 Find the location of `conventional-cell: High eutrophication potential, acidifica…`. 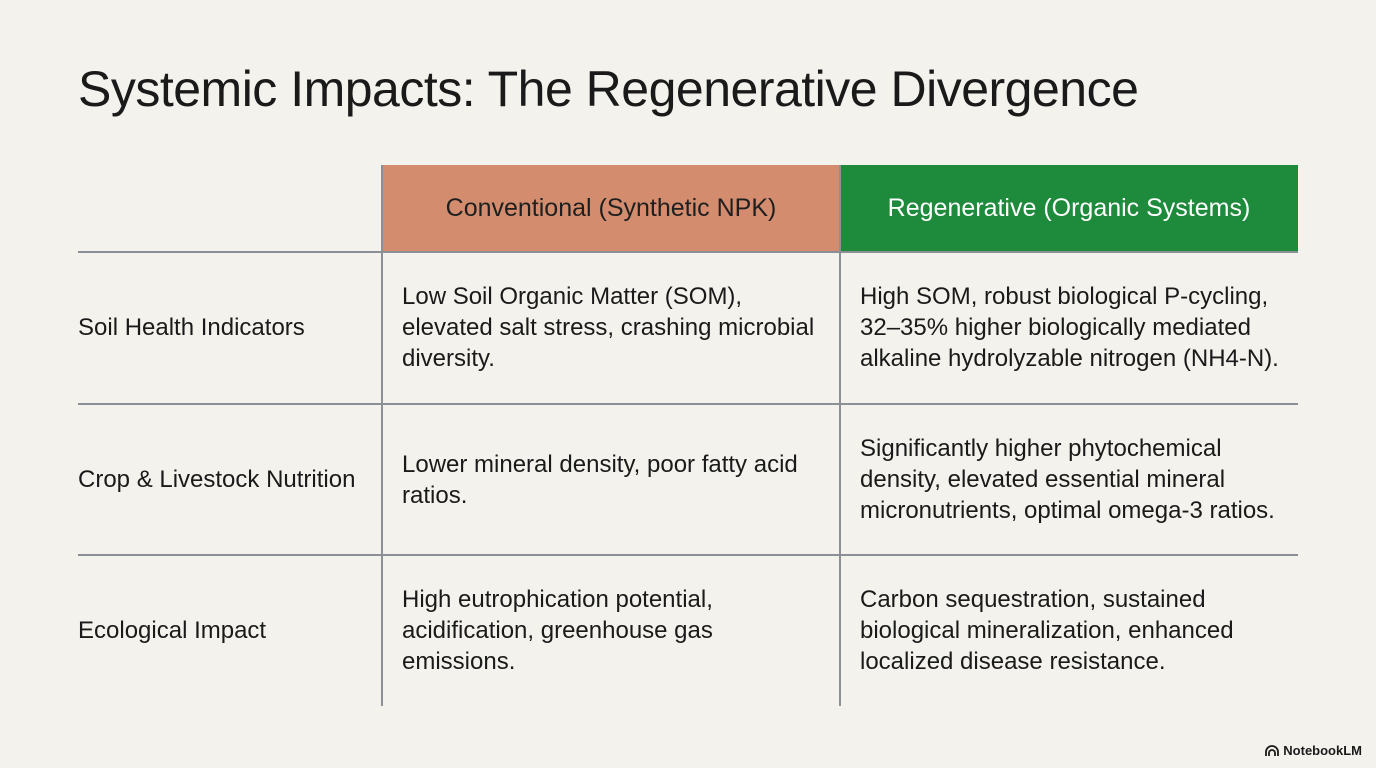

conventional-cell: High eutrophication potential, acidifica… is located at coordinates (557, 630).